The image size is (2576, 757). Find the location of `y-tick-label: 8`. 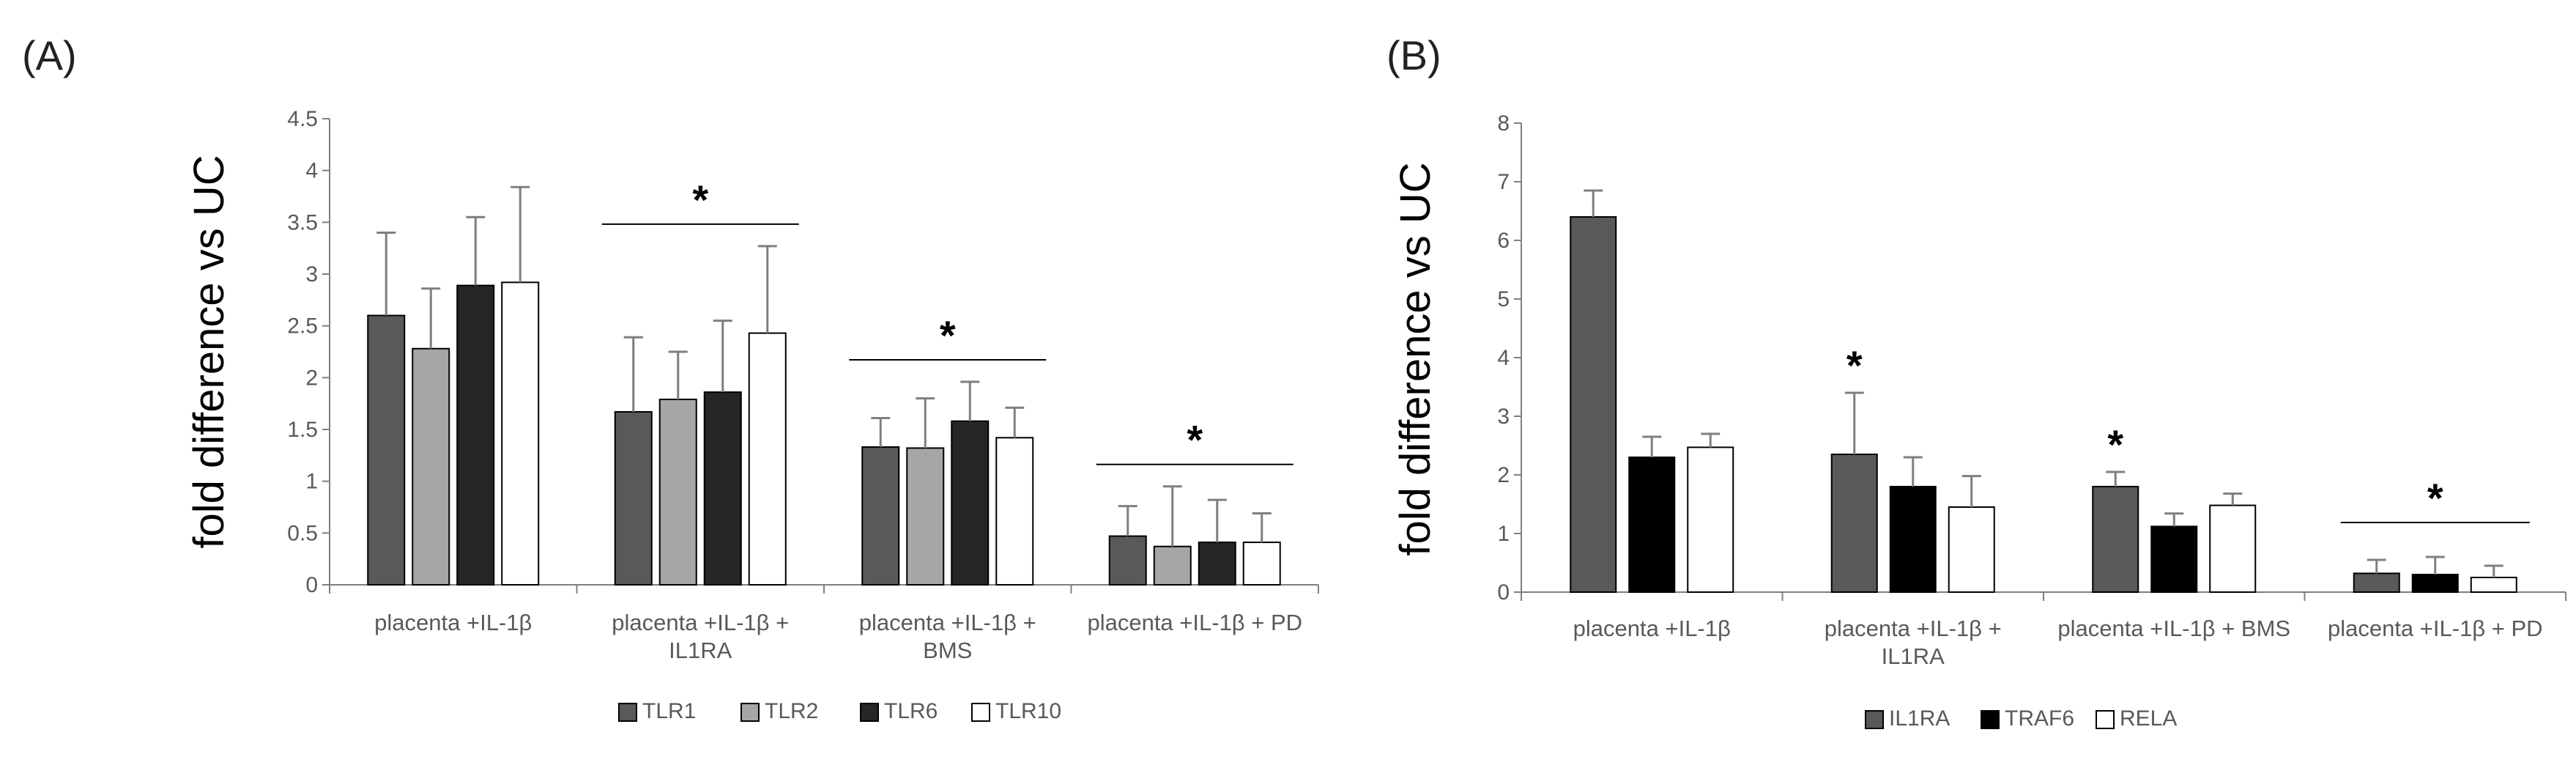

y-tick-label: 8 is located at coordinates (1503, 123).